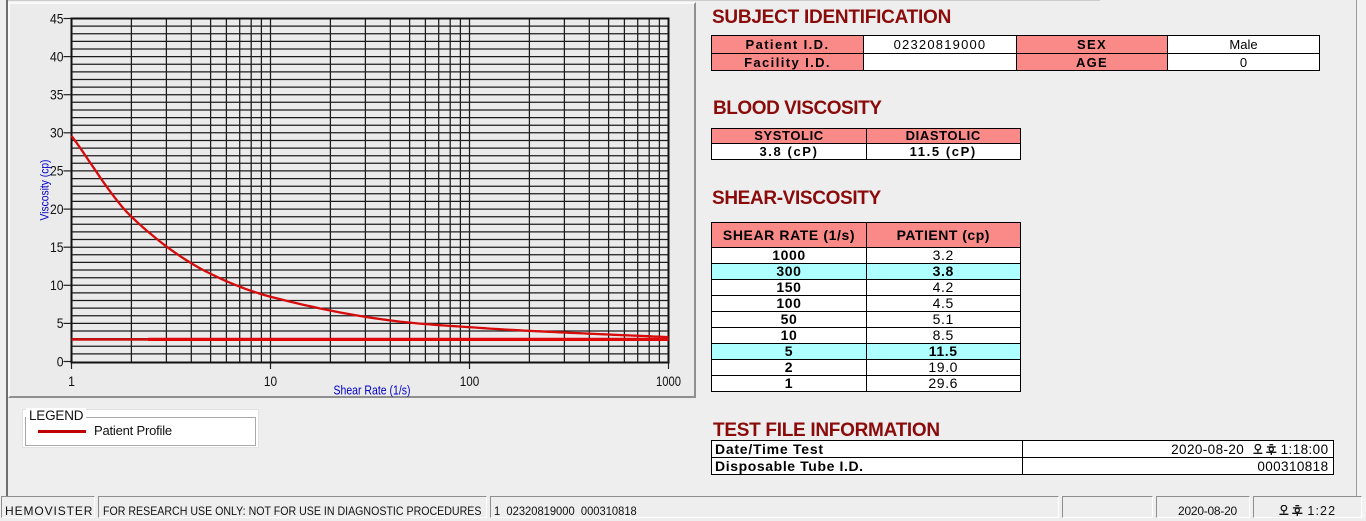 The width and height of the screenshot is (1366, 521). Describe the element at coordinates (57, 56) in the screenshot. I see `svg-text: 40` at that location.